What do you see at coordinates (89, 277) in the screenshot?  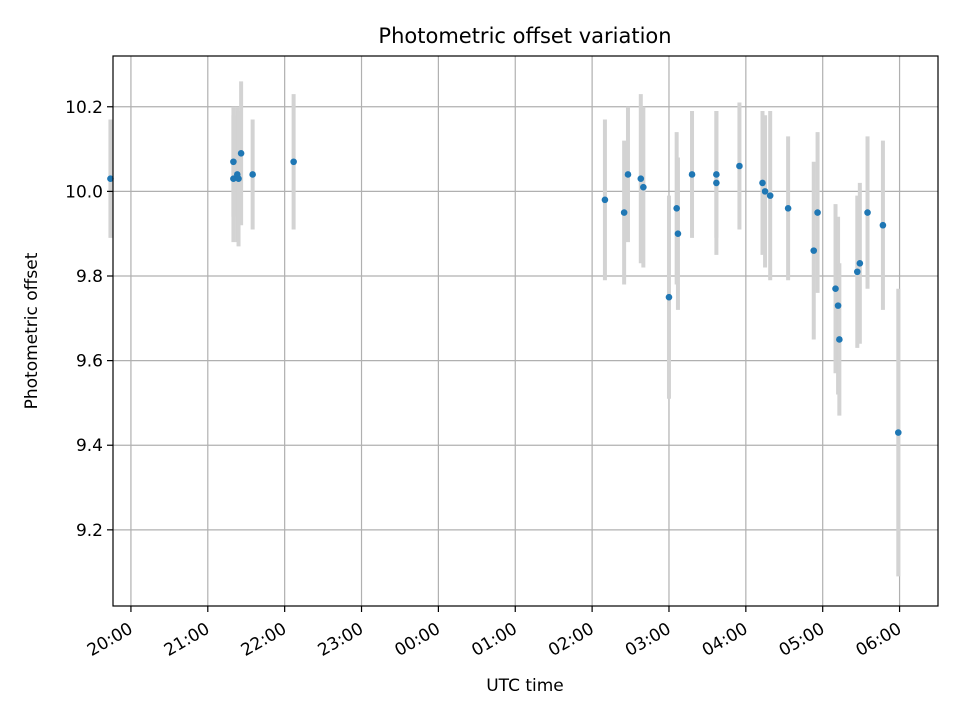 I see `y-tick-label: 9.8` at bounding box center [89, 277].